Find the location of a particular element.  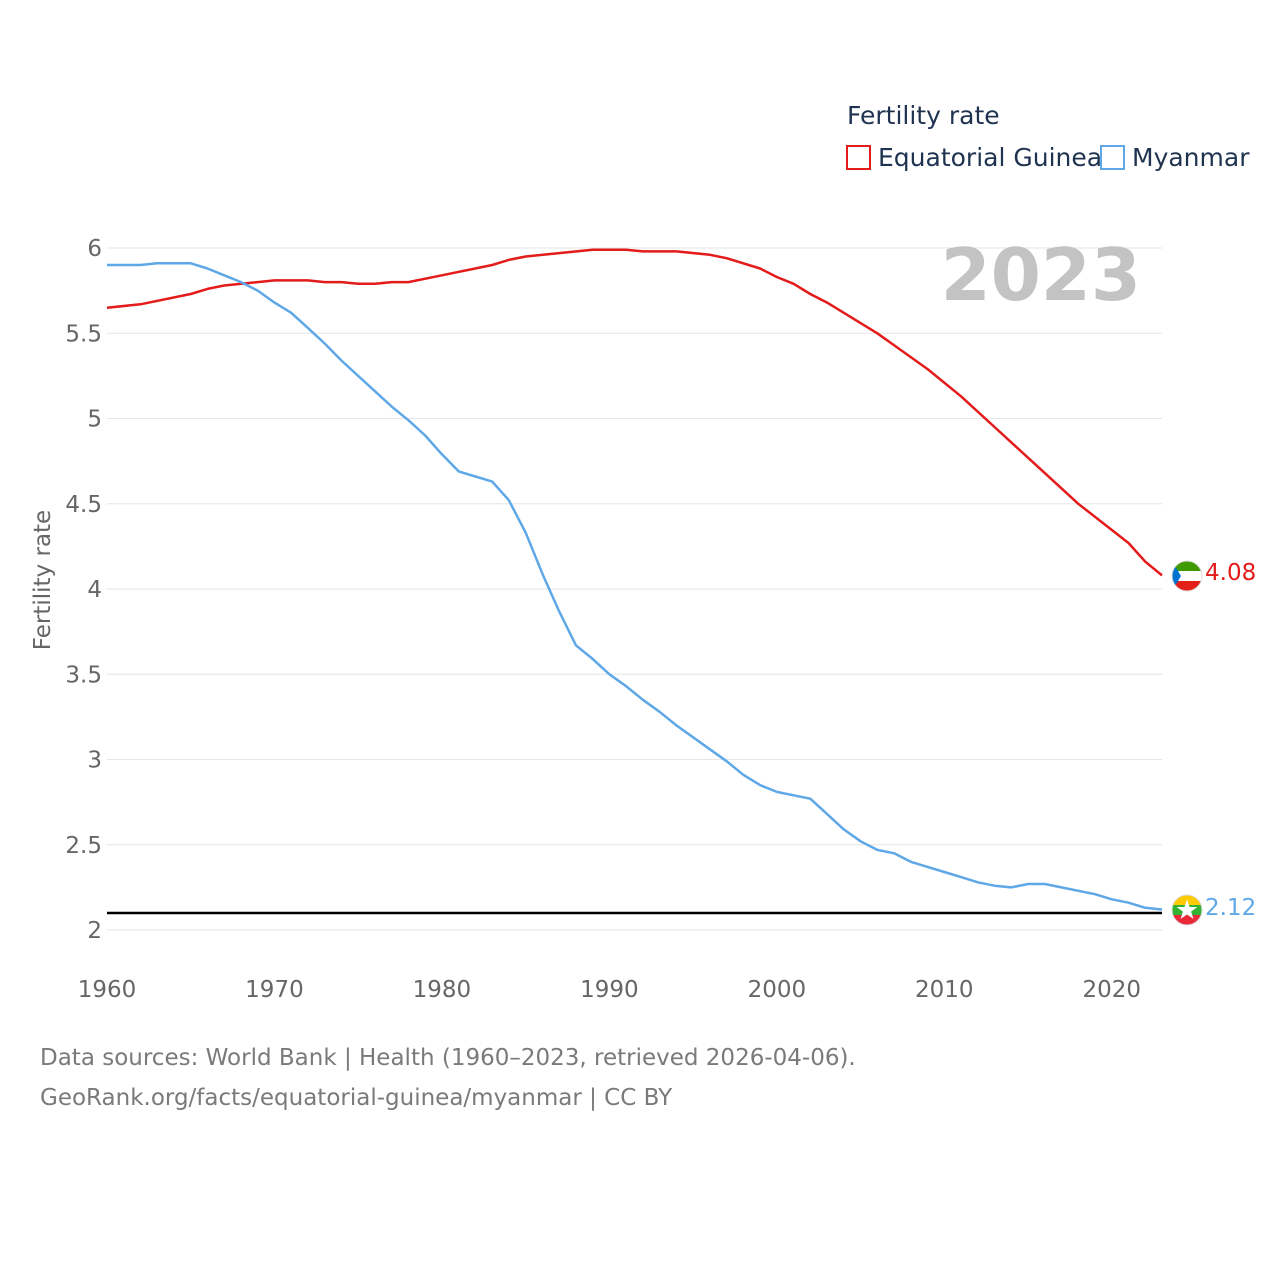

x-tick-label: 2010 is located at coordinates (944, 990).